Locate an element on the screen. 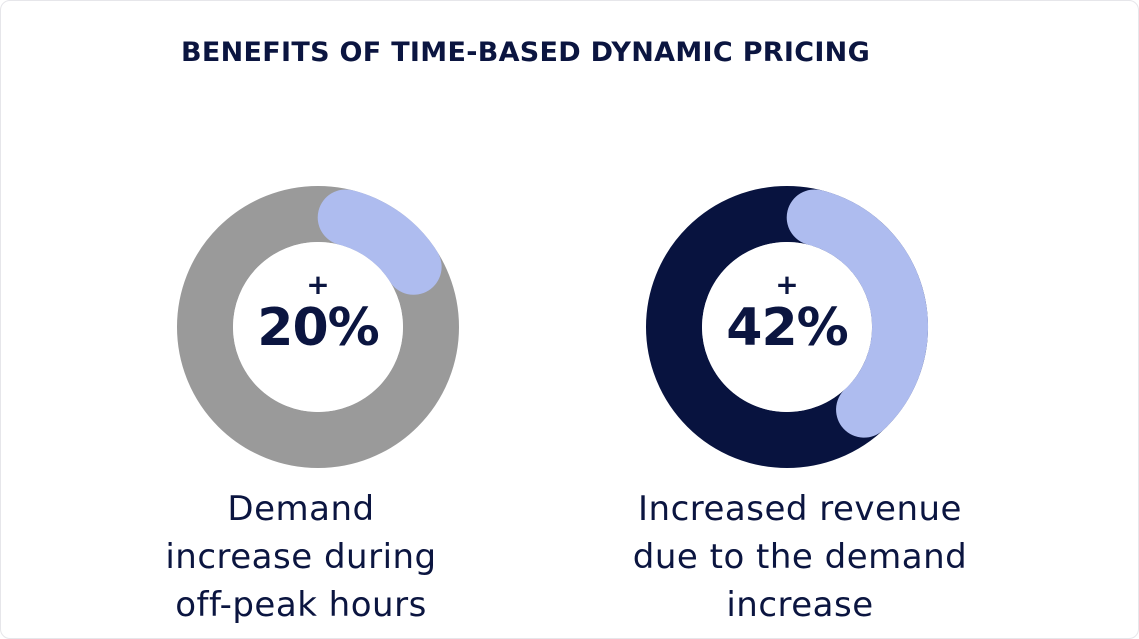  donut-center-label-demand: + 20% is located at coordinates (318, 313).